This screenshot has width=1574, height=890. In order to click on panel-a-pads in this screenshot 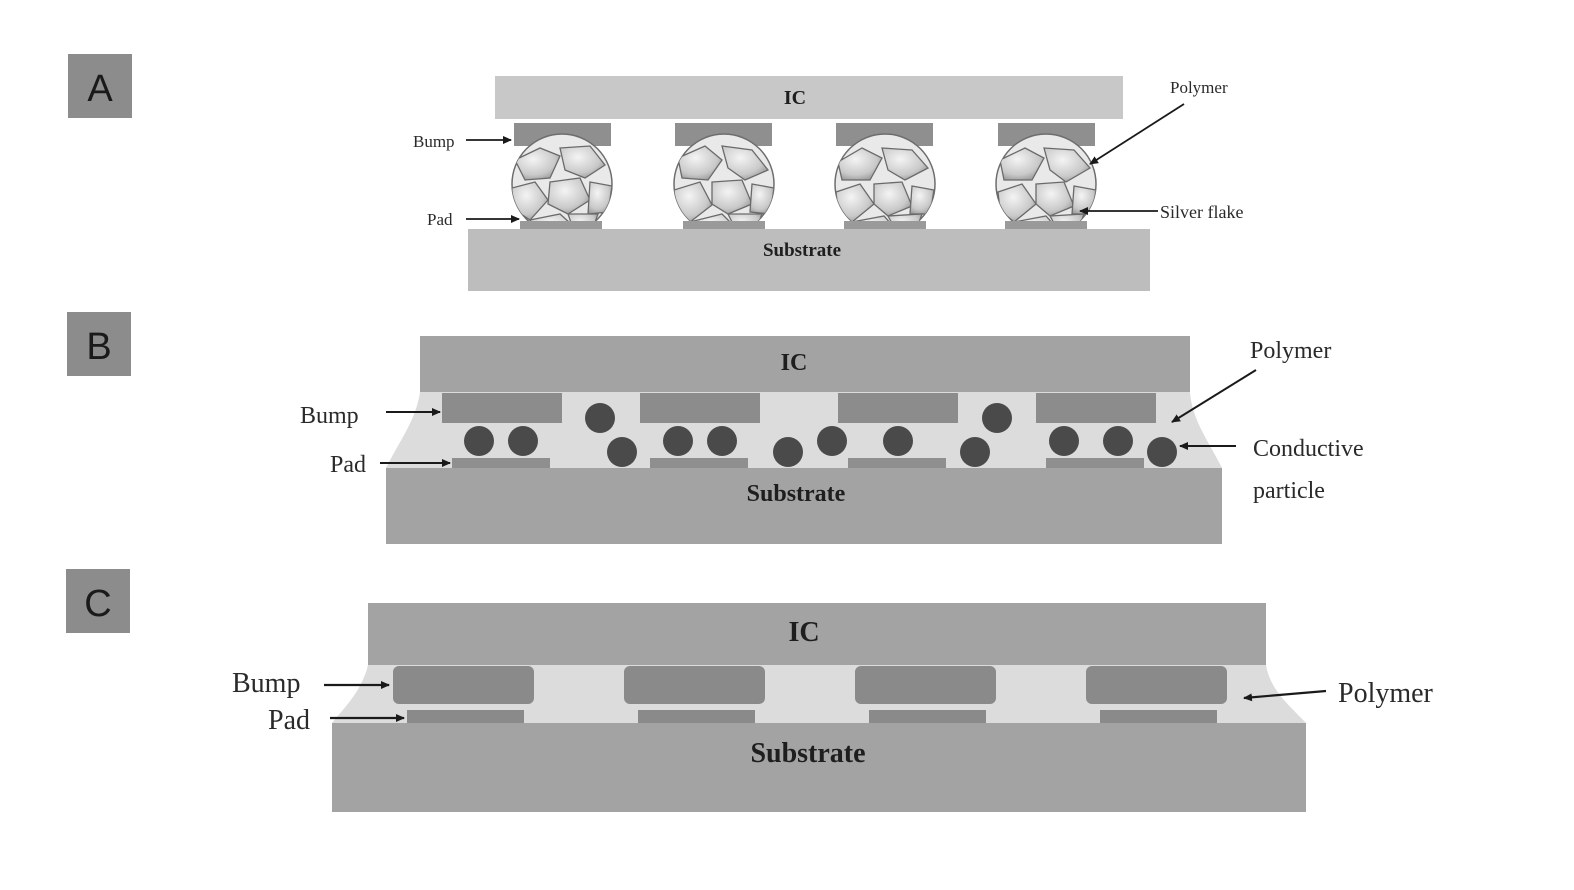, I will do `click(803, 225)`.